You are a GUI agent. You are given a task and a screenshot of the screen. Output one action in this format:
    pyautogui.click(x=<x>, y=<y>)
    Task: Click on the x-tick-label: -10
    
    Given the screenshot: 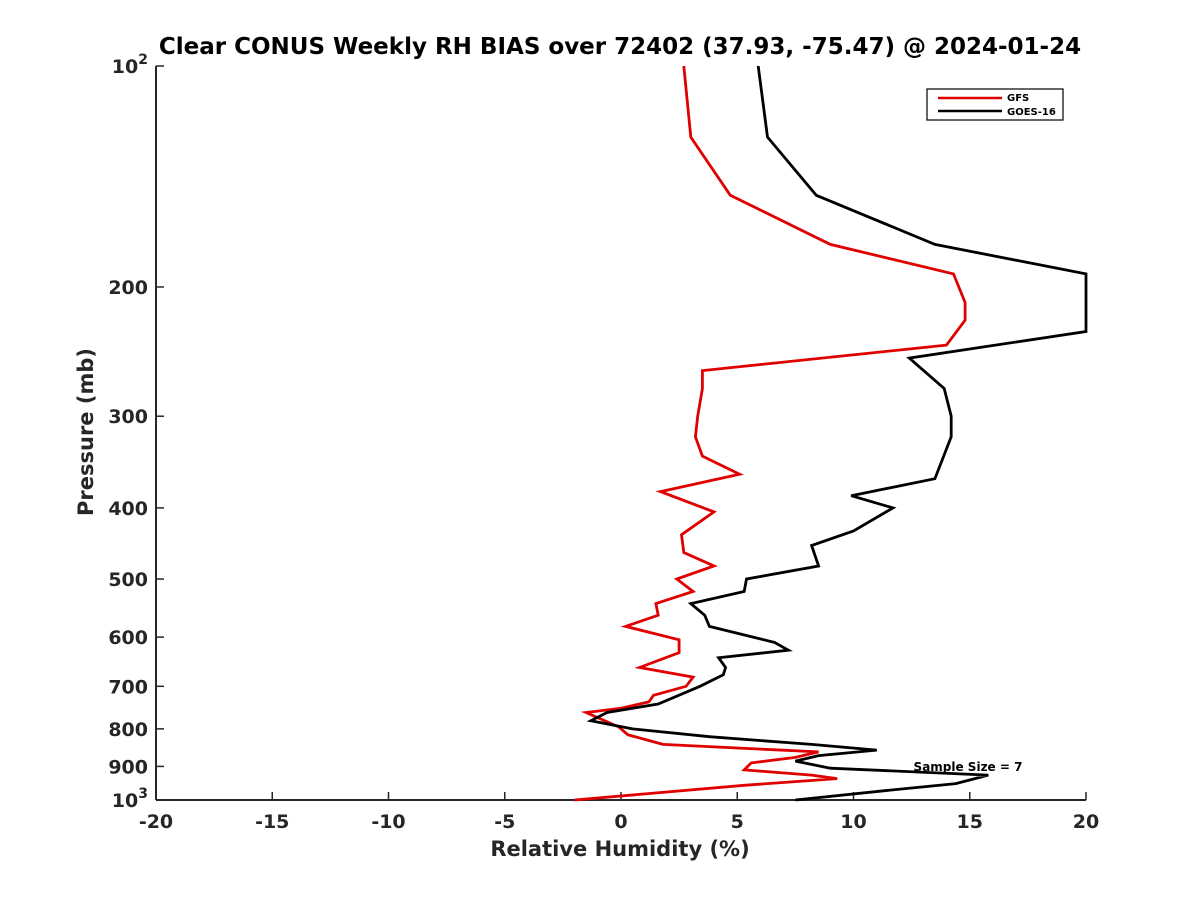 What is the action you would take?
    pyautogui.click(x=388, y=822)
    